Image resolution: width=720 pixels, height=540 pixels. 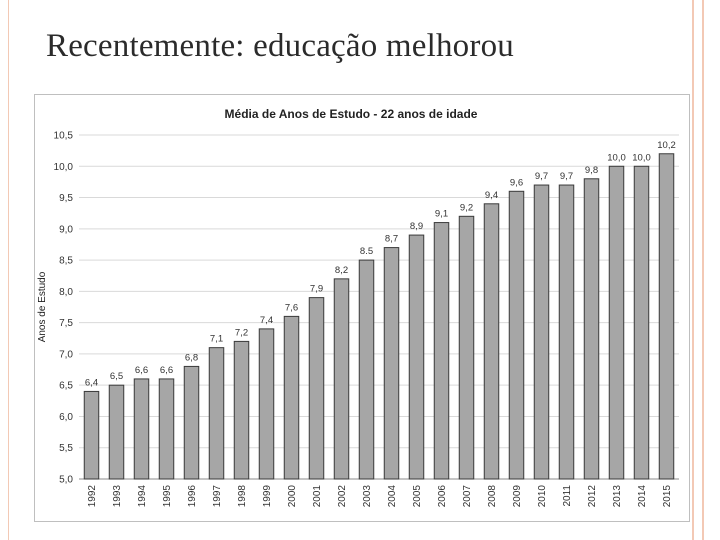 I want to click on x-tick-label: 1996, so click(x=192, y=496).